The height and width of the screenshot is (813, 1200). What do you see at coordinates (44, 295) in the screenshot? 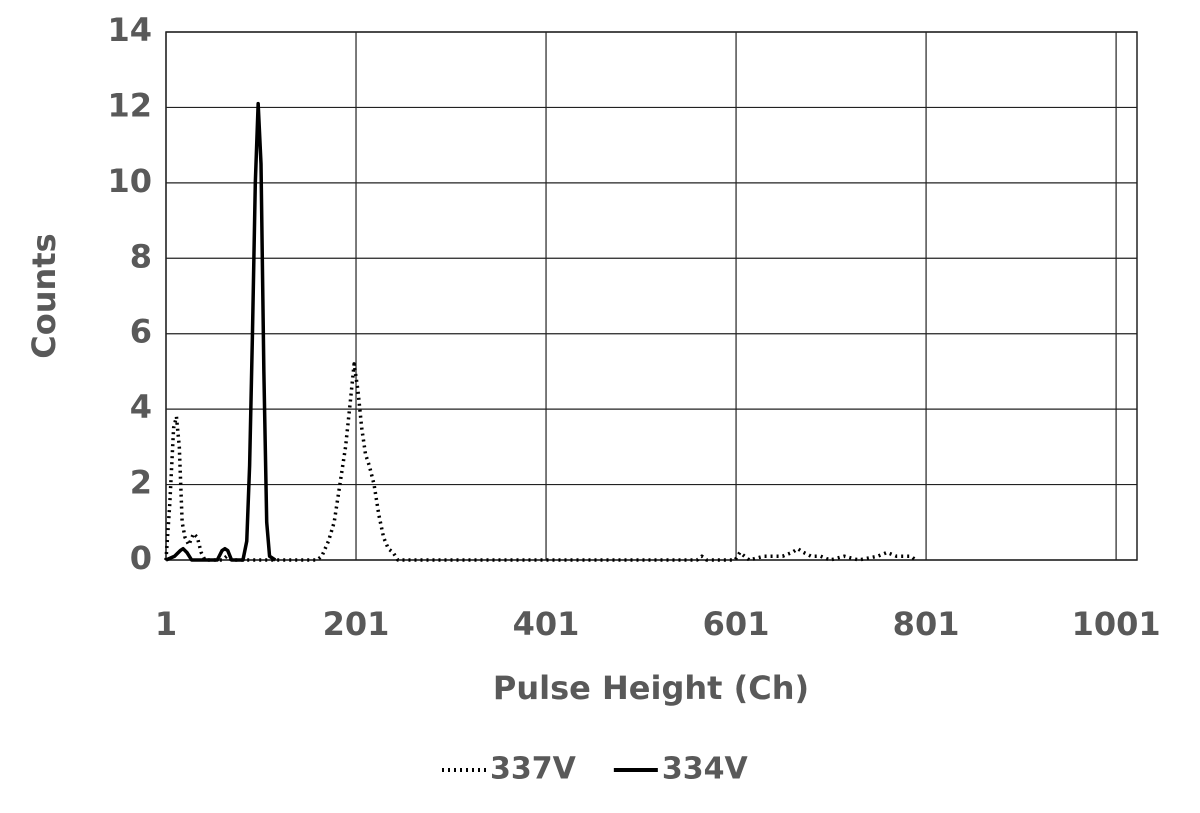
I see `y-axis-title: Counts` at bounding box center [44, 295].